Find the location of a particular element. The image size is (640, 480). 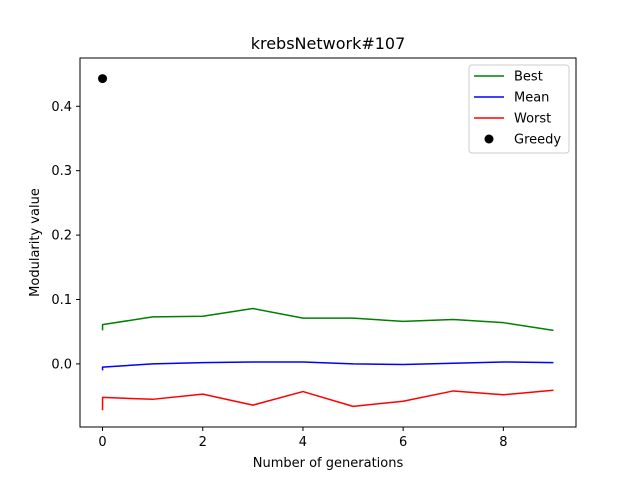

x-tick-label: 0 is located at coordinates (102, 442).